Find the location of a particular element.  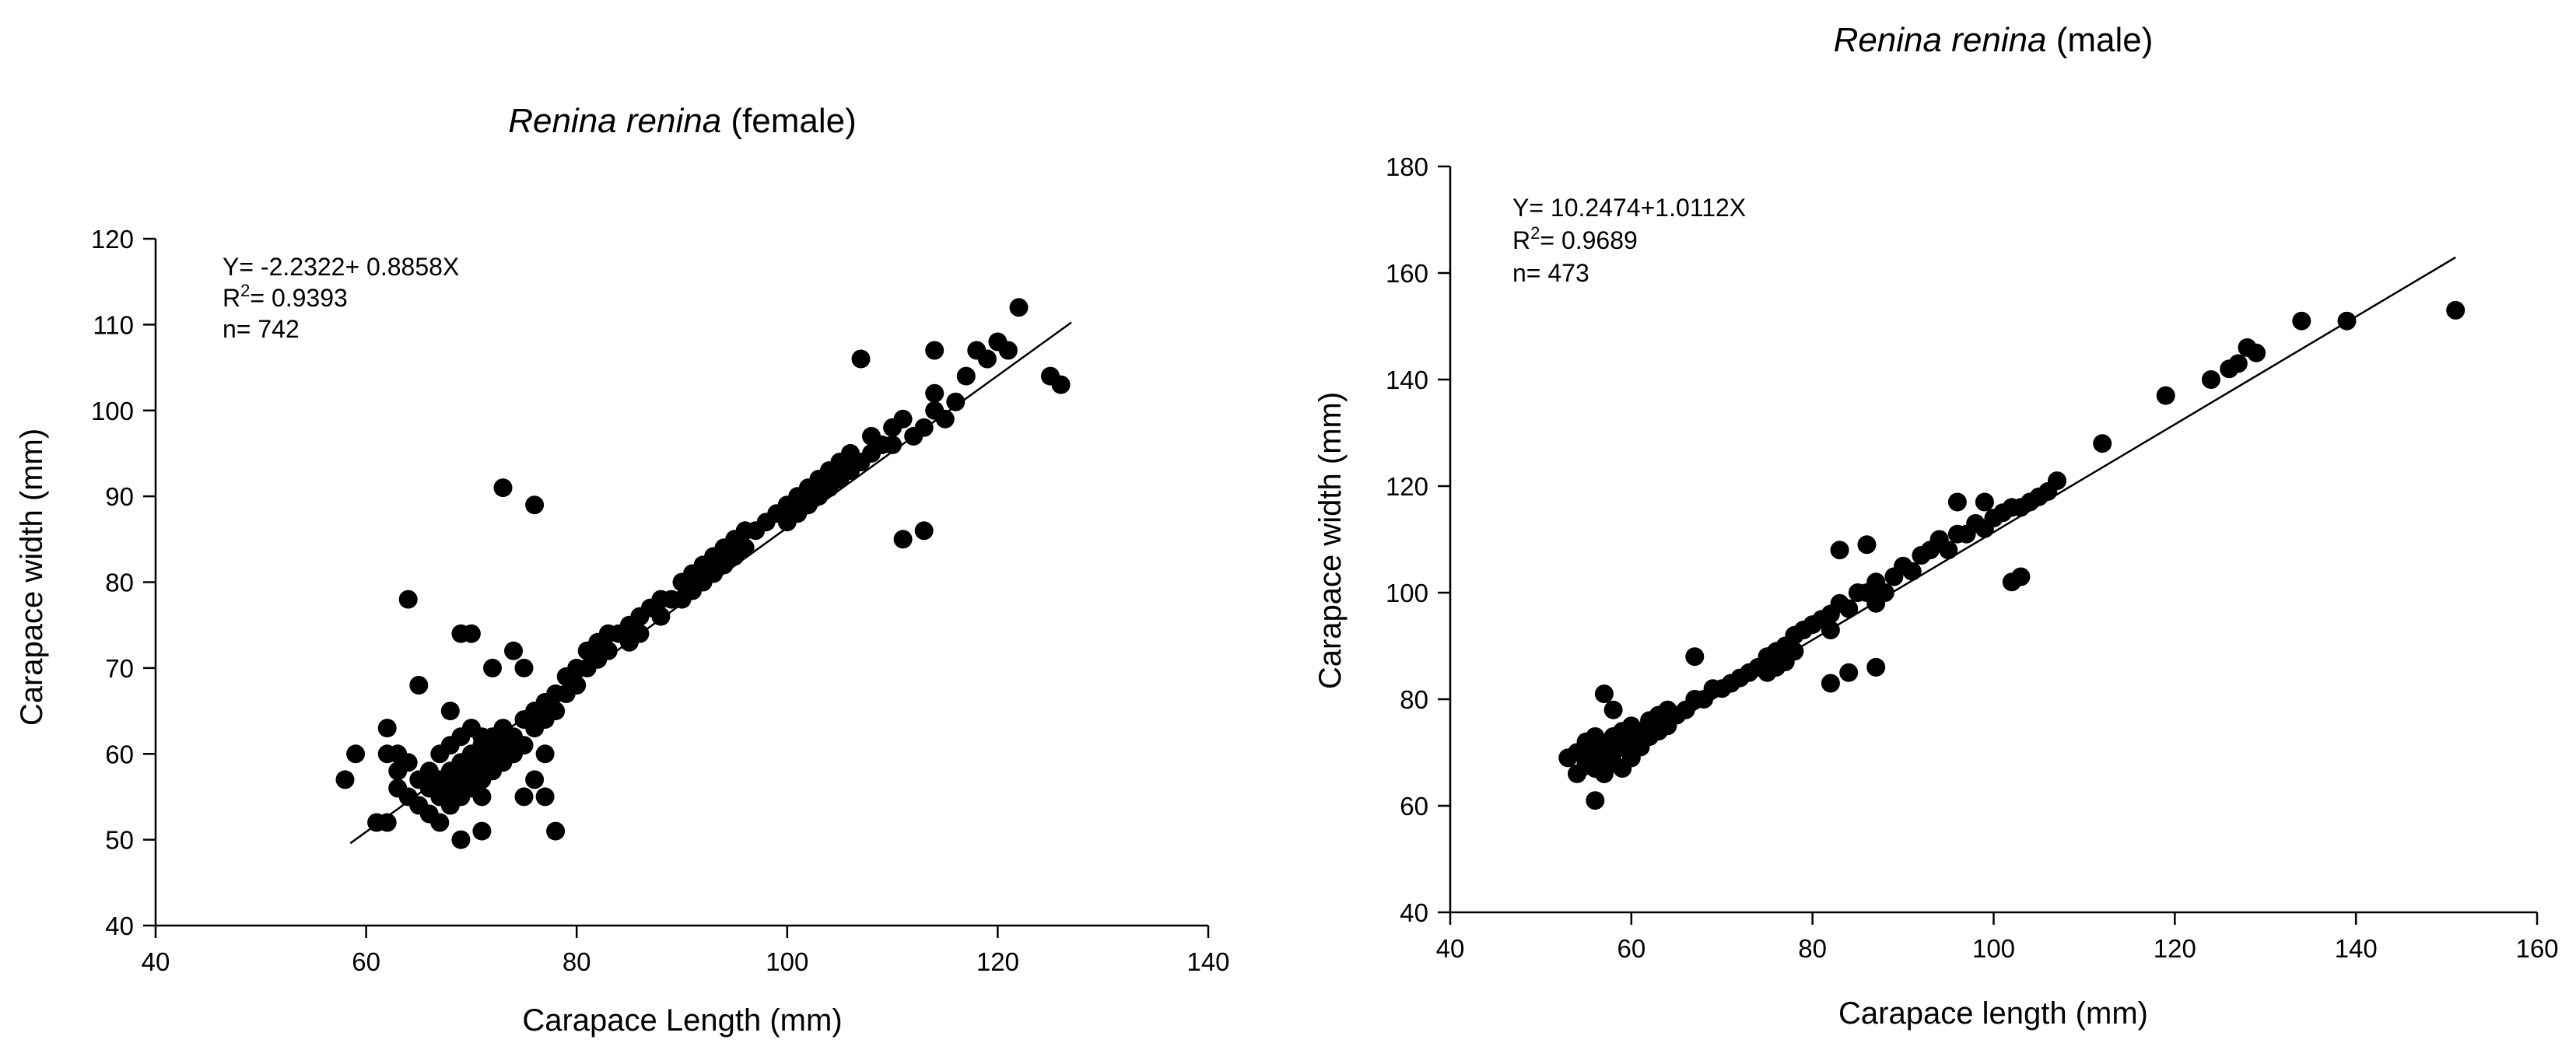

x-tick-label: 160 is located at coordinates (2536, 948).